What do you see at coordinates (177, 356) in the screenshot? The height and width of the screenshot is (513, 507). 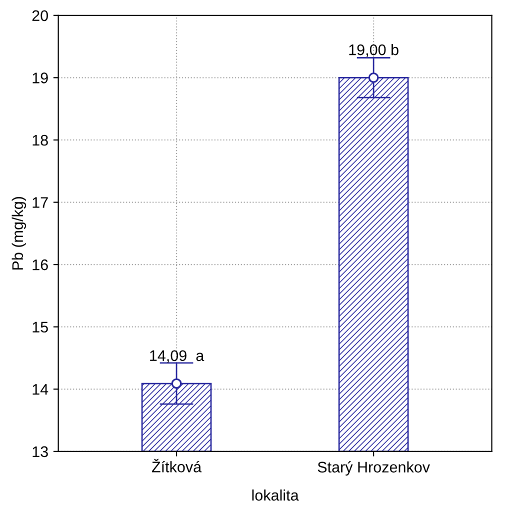 I see `data-label: 14,09 a` at bounding box center [177, 356].